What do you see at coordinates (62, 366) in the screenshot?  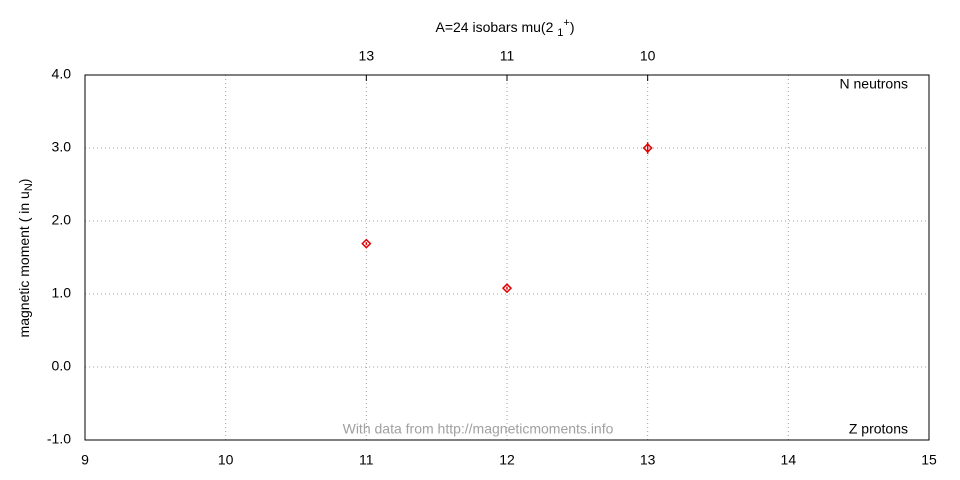 I see `y-tick-label: 0.0` at bounding box center [62, 366].